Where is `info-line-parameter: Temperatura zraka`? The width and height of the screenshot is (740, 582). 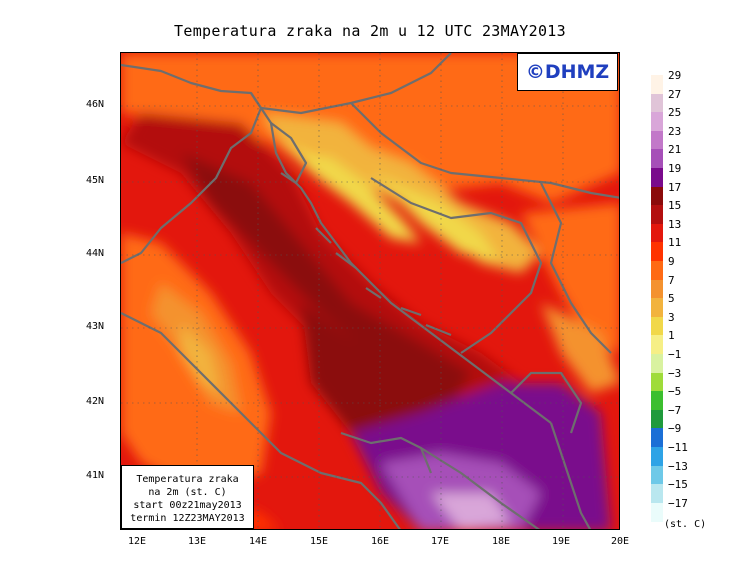
info-line-parameter: Temperatura zraka is located at coordinates (187, 479).